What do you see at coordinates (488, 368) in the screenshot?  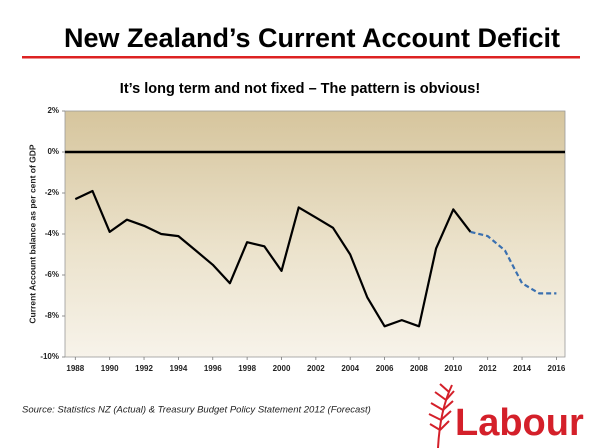 I see `x-tick-label: 2012` at bounding box center [488, 368].